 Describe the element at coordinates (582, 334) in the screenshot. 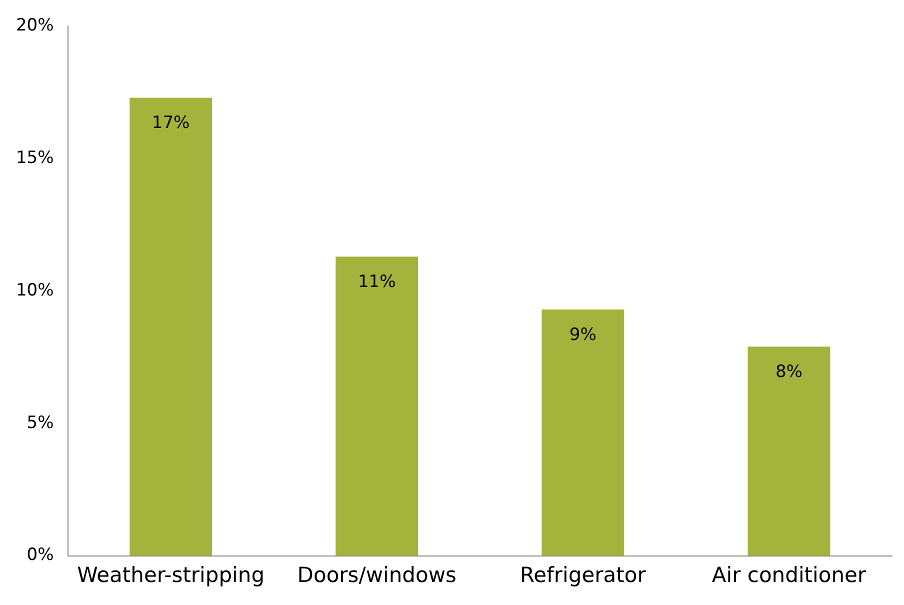

I see `data-label: 9%` at that location.